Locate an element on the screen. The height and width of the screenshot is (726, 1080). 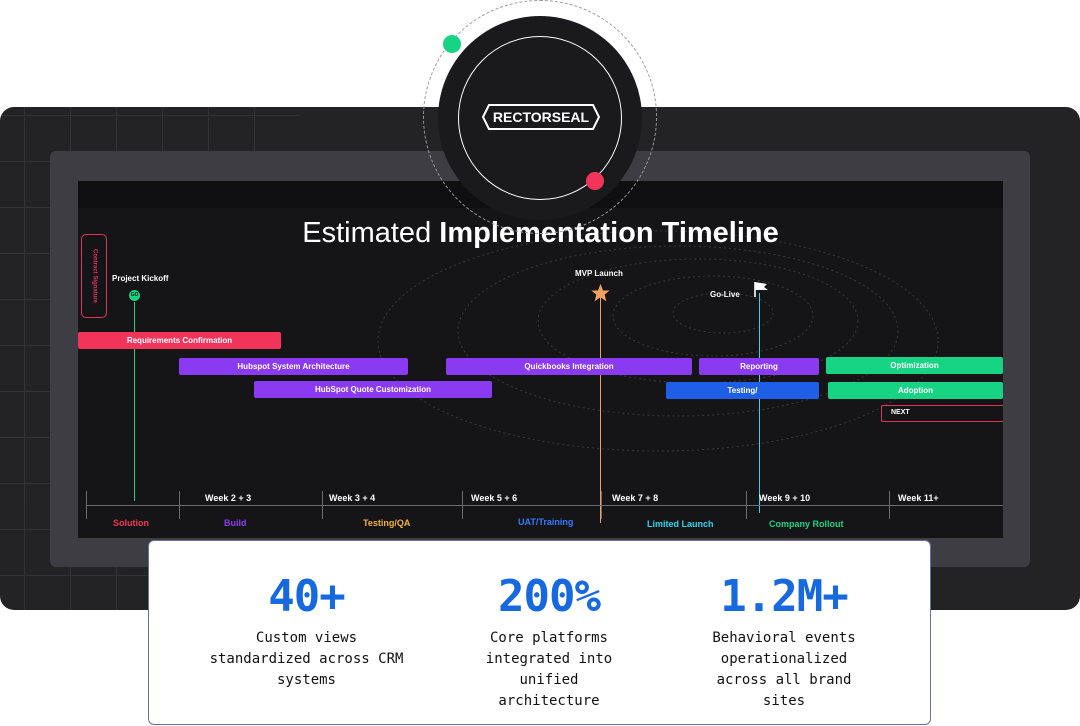
kickoff-line is located at coordinates (134, 396).